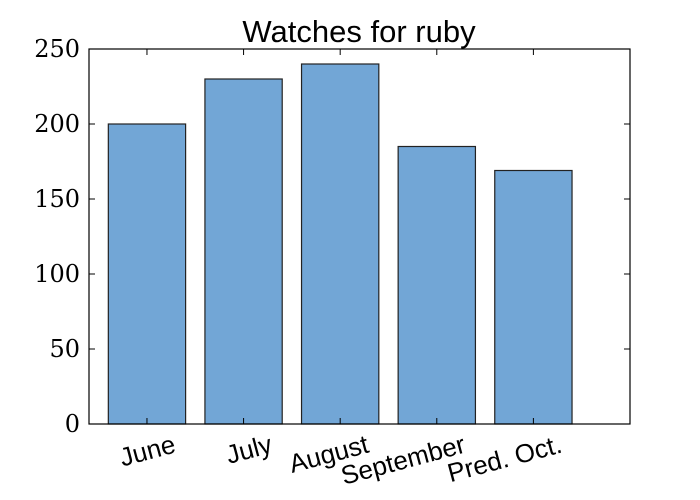 This screenshot has height=500, width=700. Describe the element at coordinates (57, 49) in the screenshot. I see `y-tick-label: 250` at that location.